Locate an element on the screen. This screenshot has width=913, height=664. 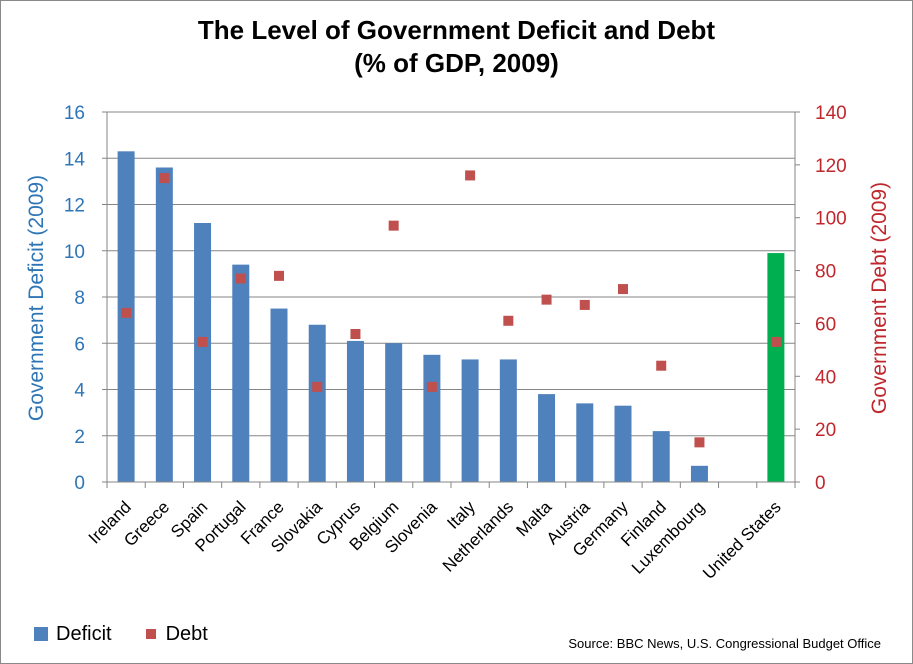
left-tick-label-2: 4 is located at coordinates (79, 391).